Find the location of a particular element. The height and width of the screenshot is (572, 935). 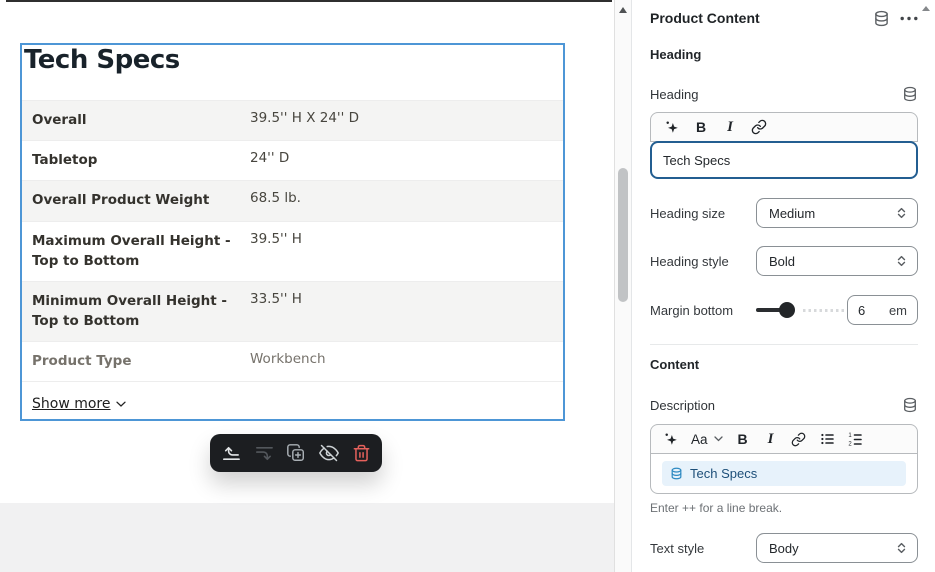

row-value: 39.5'' H X 24'' D is located at coordinates (305, 118).